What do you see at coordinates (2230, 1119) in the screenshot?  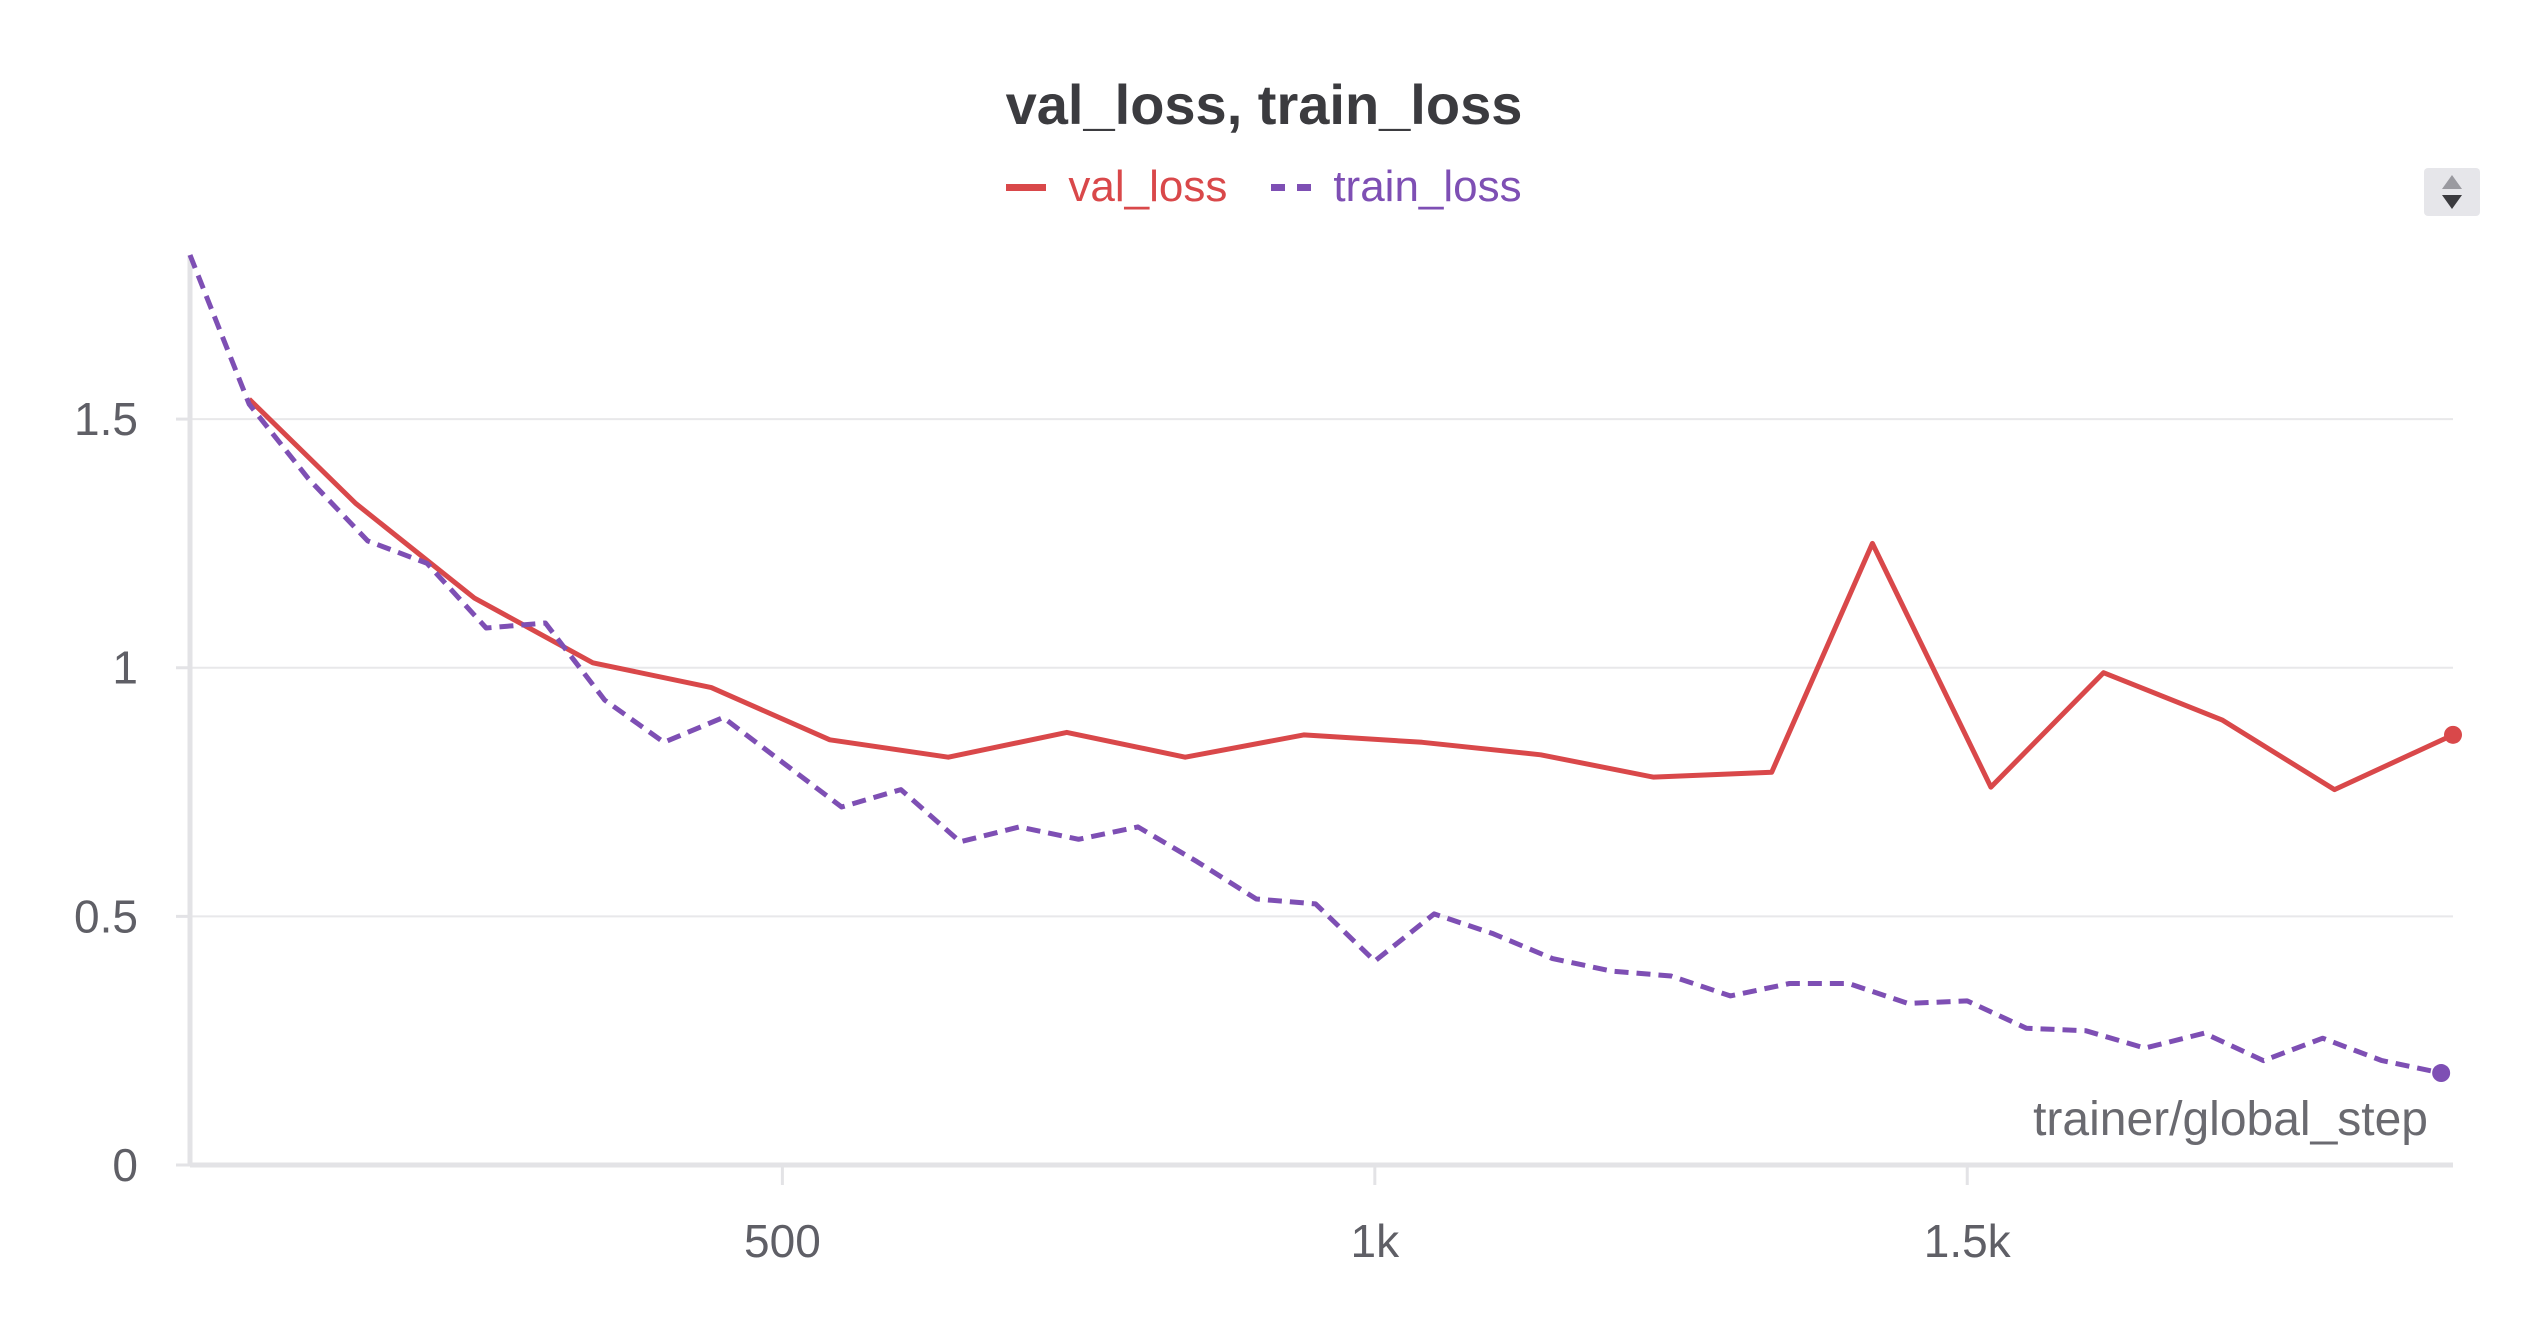 I see `x-axis-title: trainer/global_step` at bounding box center [2230, 1119].